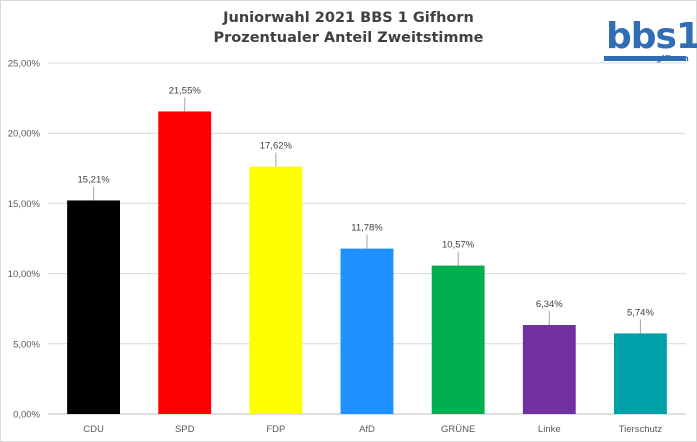 Image resolution: width=697 pixels, height=442 pixels. Describe the element at coordinates (26, 344) in the screenshot. I see `y-tick-label: 5,00%` at that location.